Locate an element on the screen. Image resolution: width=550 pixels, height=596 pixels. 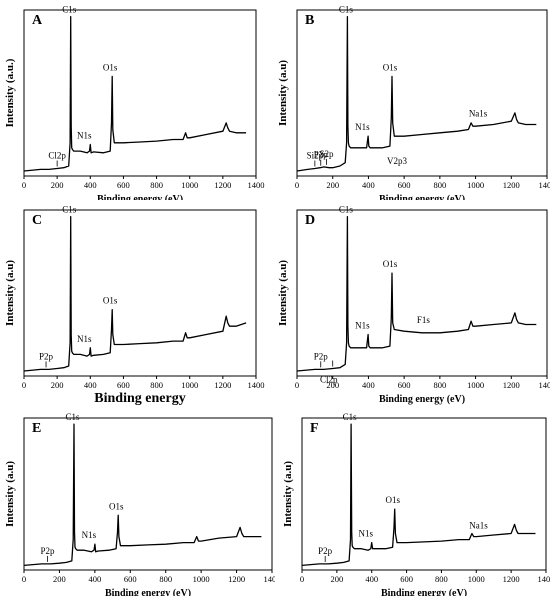
peak-label: Si2p is located at coordinates (315, 156).